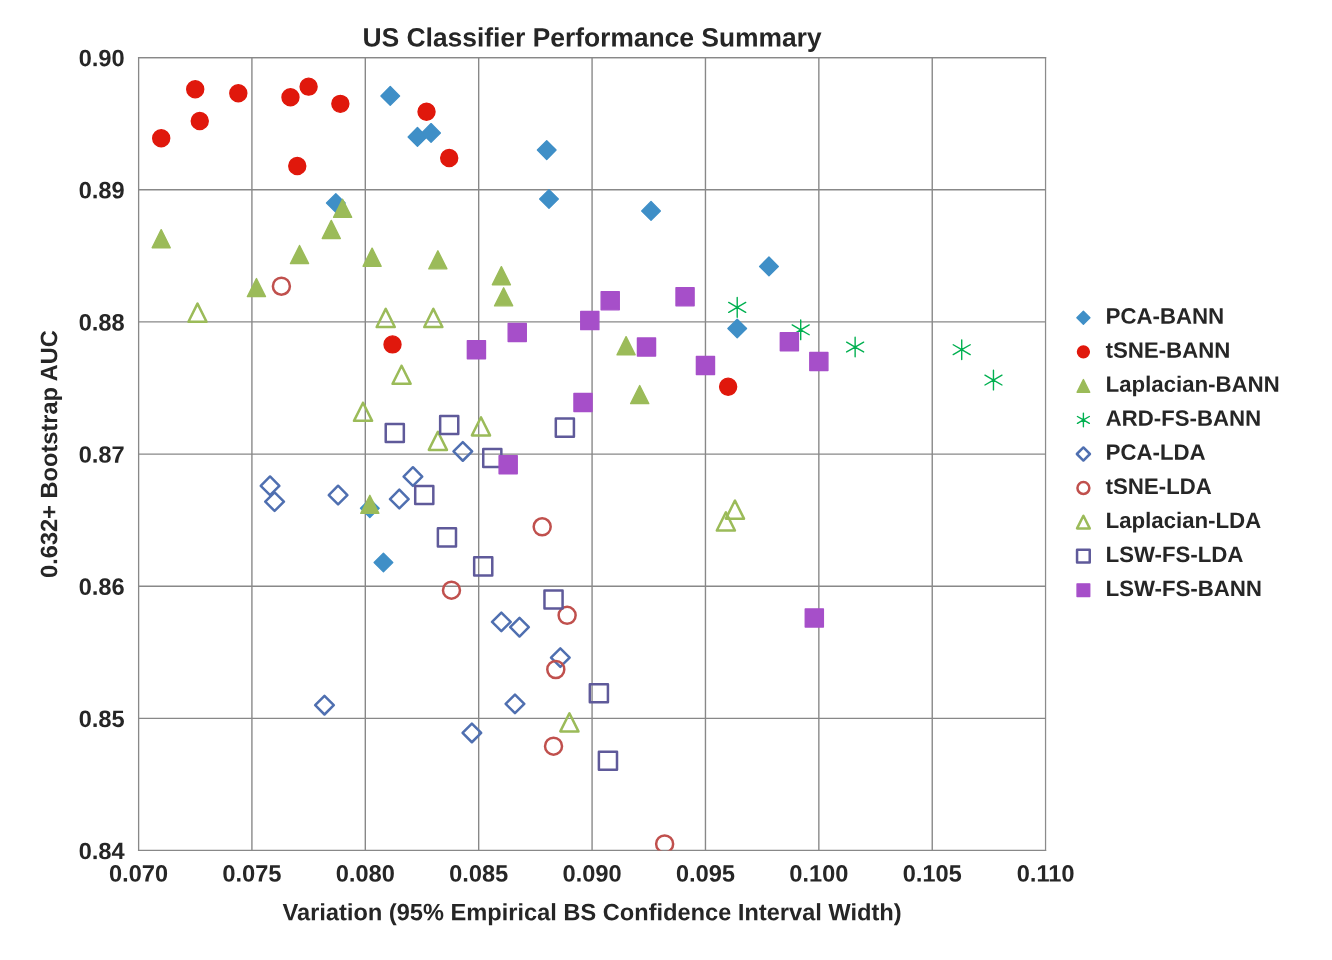 This screenshot has height=960, width=1332. I want to click on legend-label: LSW-FS-LDA, so click(1175, 554).